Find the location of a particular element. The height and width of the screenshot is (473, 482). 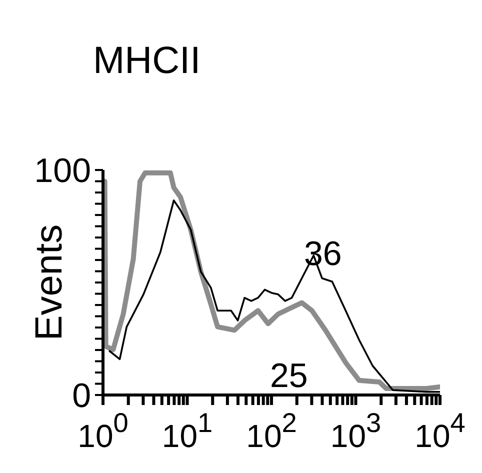

y-axis-title: Events is located at coordinates (49, 282).